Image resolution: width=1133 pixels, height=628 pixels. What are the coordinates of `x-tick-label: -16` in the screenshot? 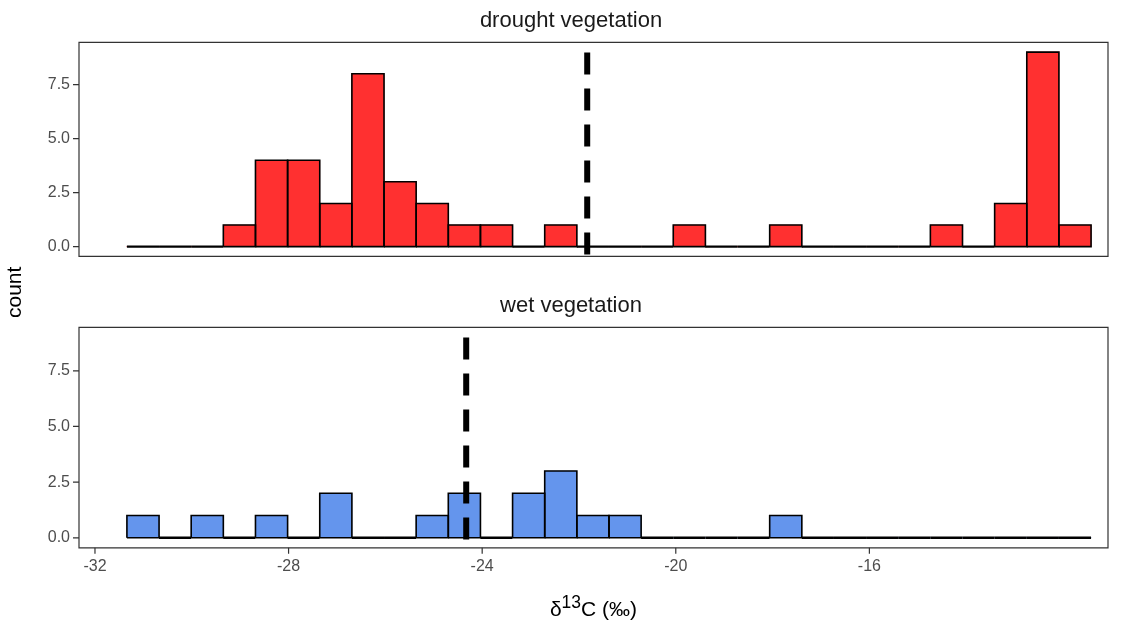 It's located at (869, 565).